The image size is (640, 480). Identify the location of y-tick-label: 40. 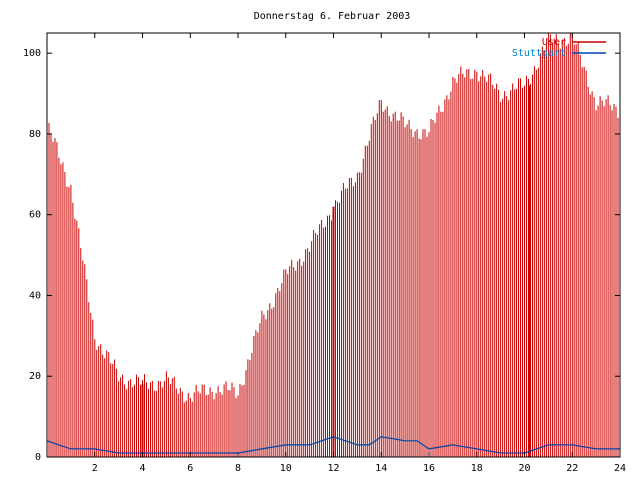
(35, 295).